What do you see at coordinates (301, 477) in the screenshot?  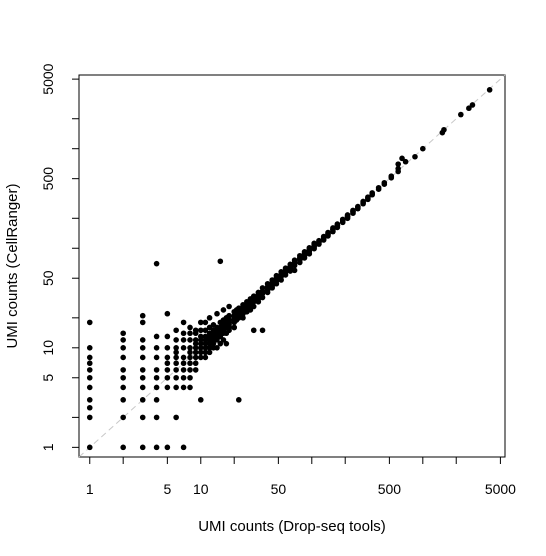 I see `x-axis: 1 5 10 50 500 5000` at bounding box center [301, 477].